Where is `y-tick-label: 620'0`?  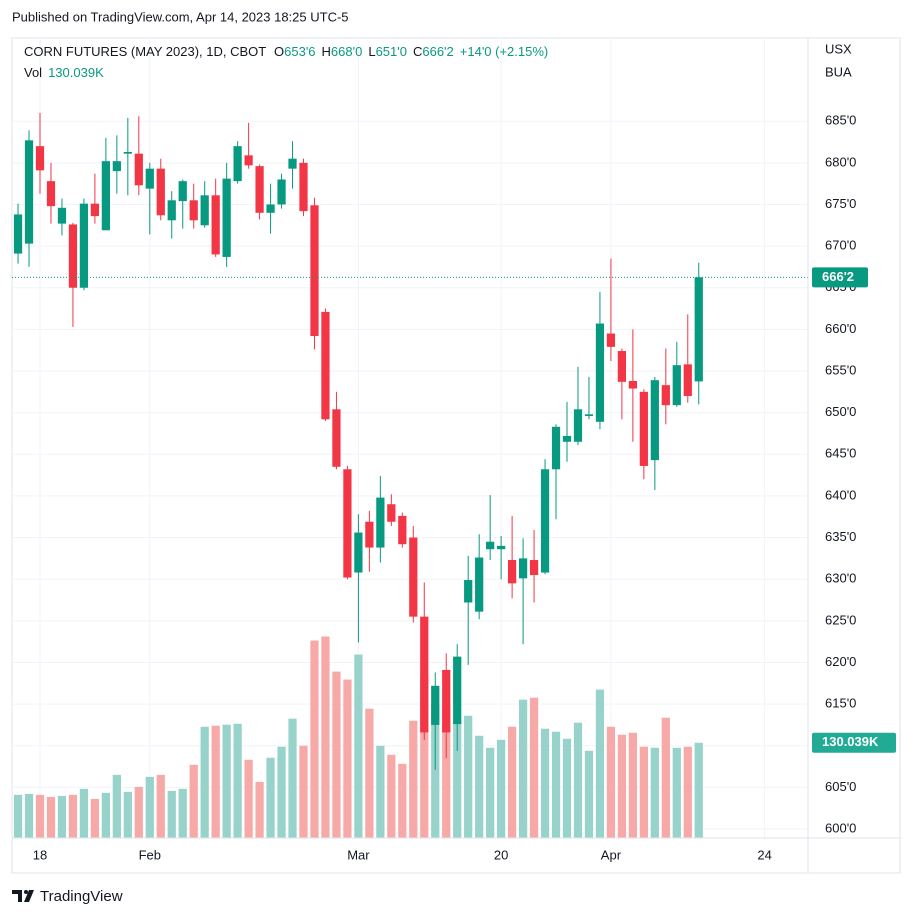 y-tick-label: 620'0 is located at coordinates (840, 661).